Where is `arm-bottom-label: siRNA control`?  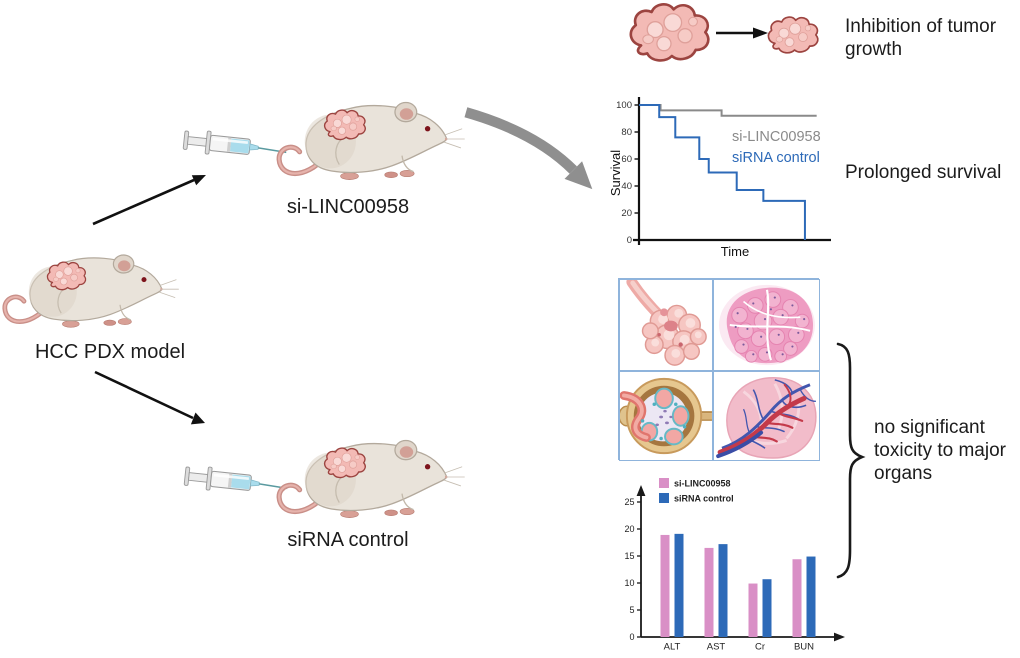
arm-bottom-label: siRNA control is located at coordinates (348, 540).